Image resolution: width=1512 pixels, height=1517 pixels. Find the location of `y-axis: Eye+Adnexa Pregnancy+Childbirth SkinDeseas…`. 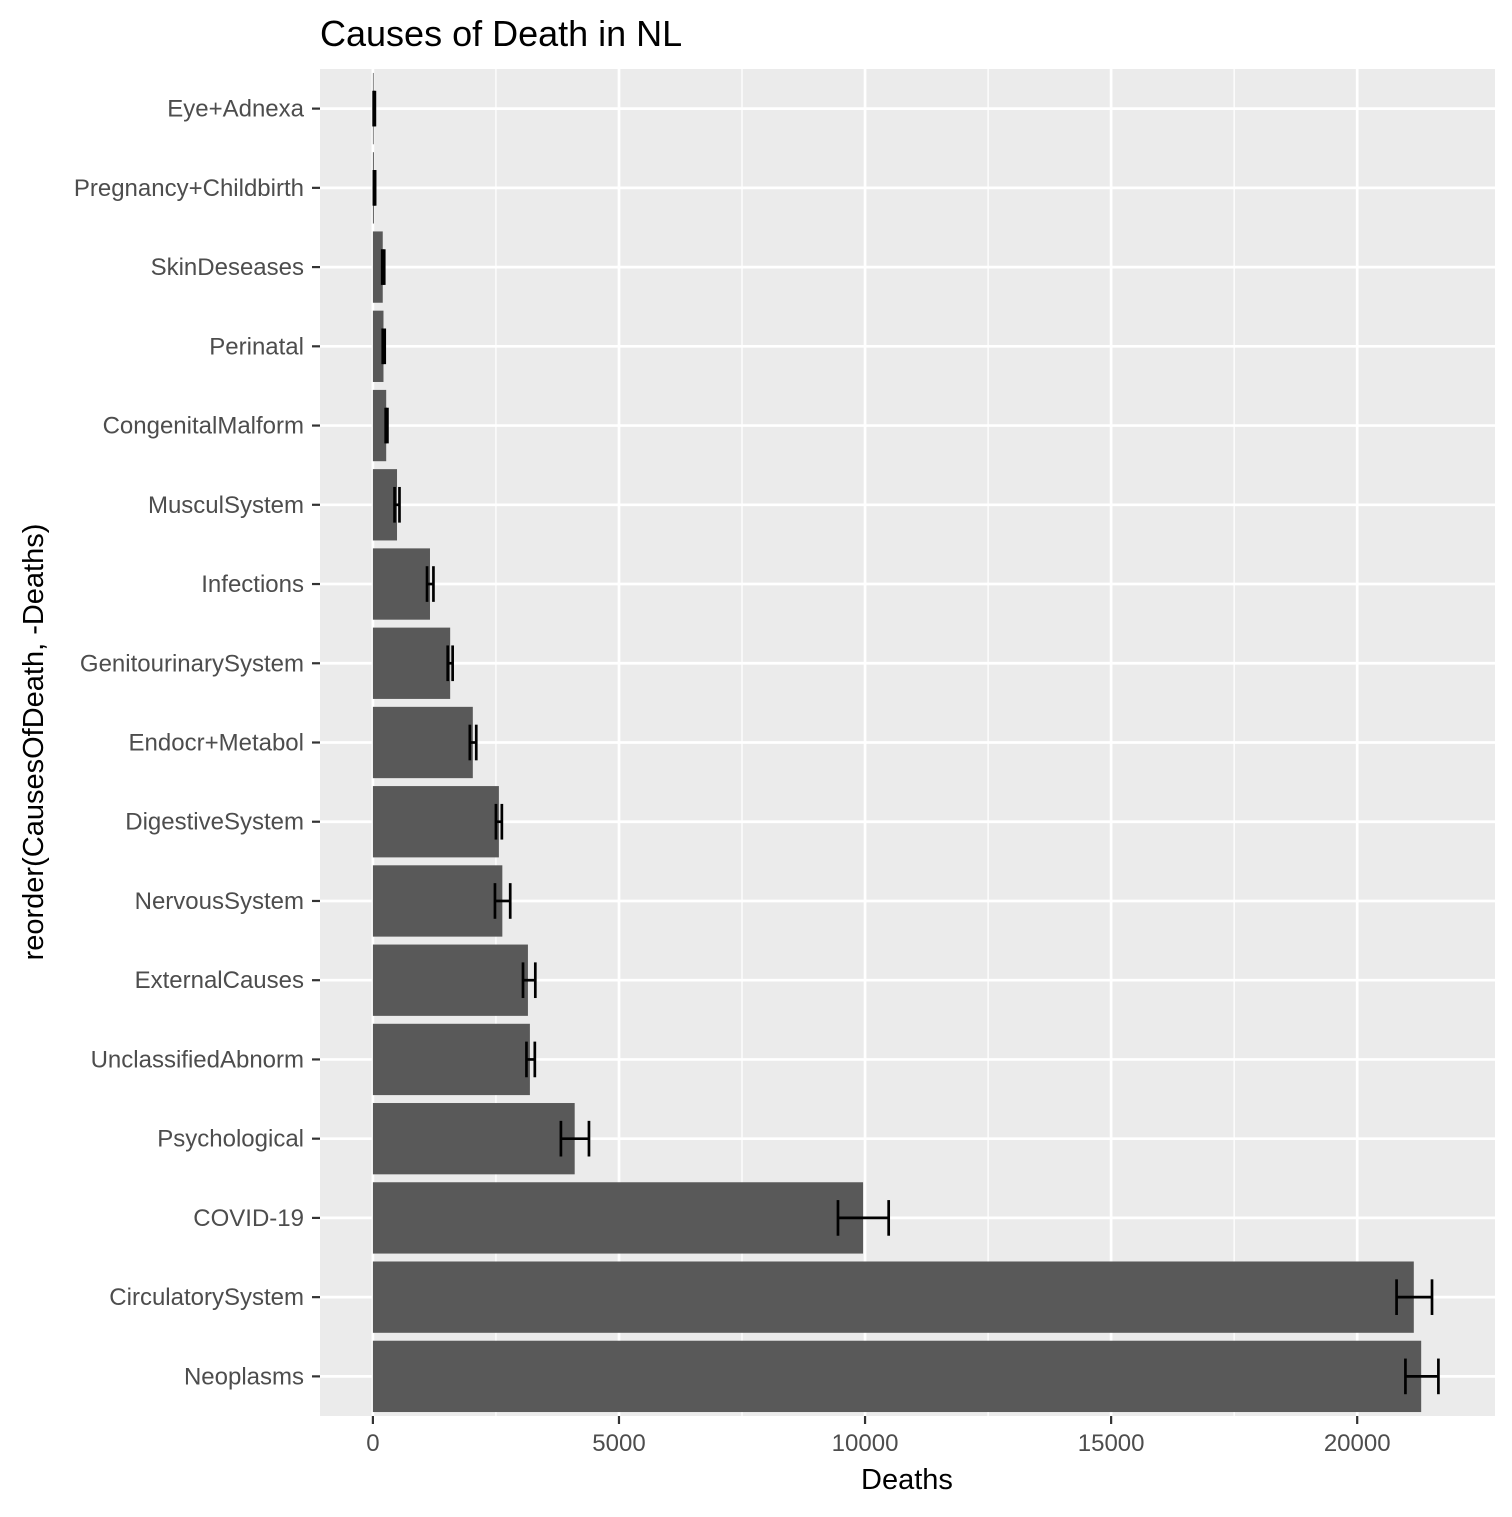

y-axis: Eye+Adnexa Pregnancy+Childbirth SkinDeseas… is located at coordinates (197, 743).